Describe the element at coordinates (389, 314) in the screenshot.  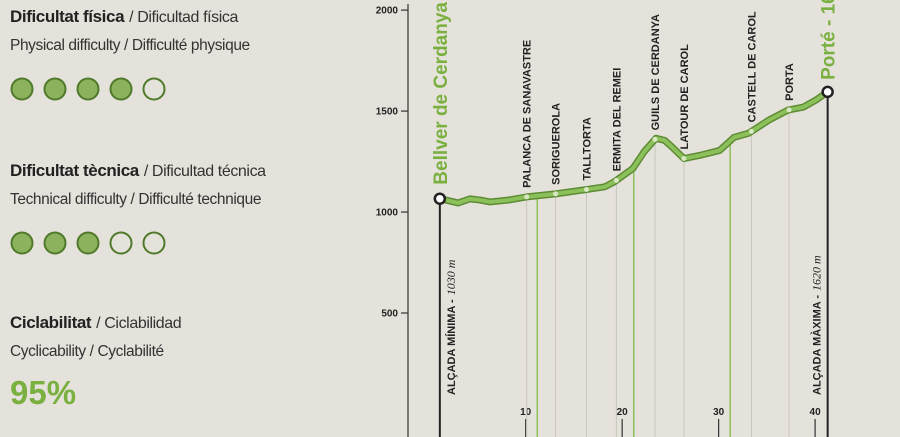
I see `y-tick-label: 500` at that location.